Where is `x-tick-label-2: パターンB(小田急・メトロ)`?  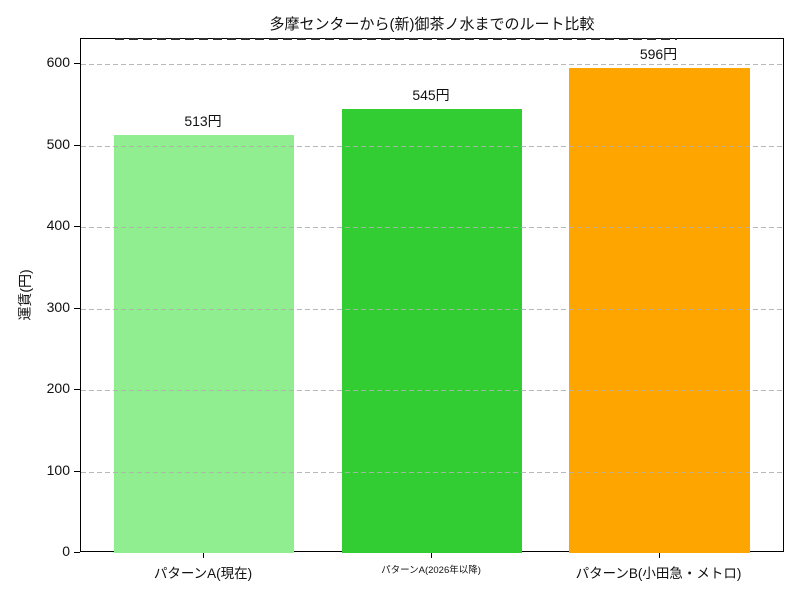
x-tick-label-2: パターンB(小田急・メトロ) is located at coordinates (658, 573).